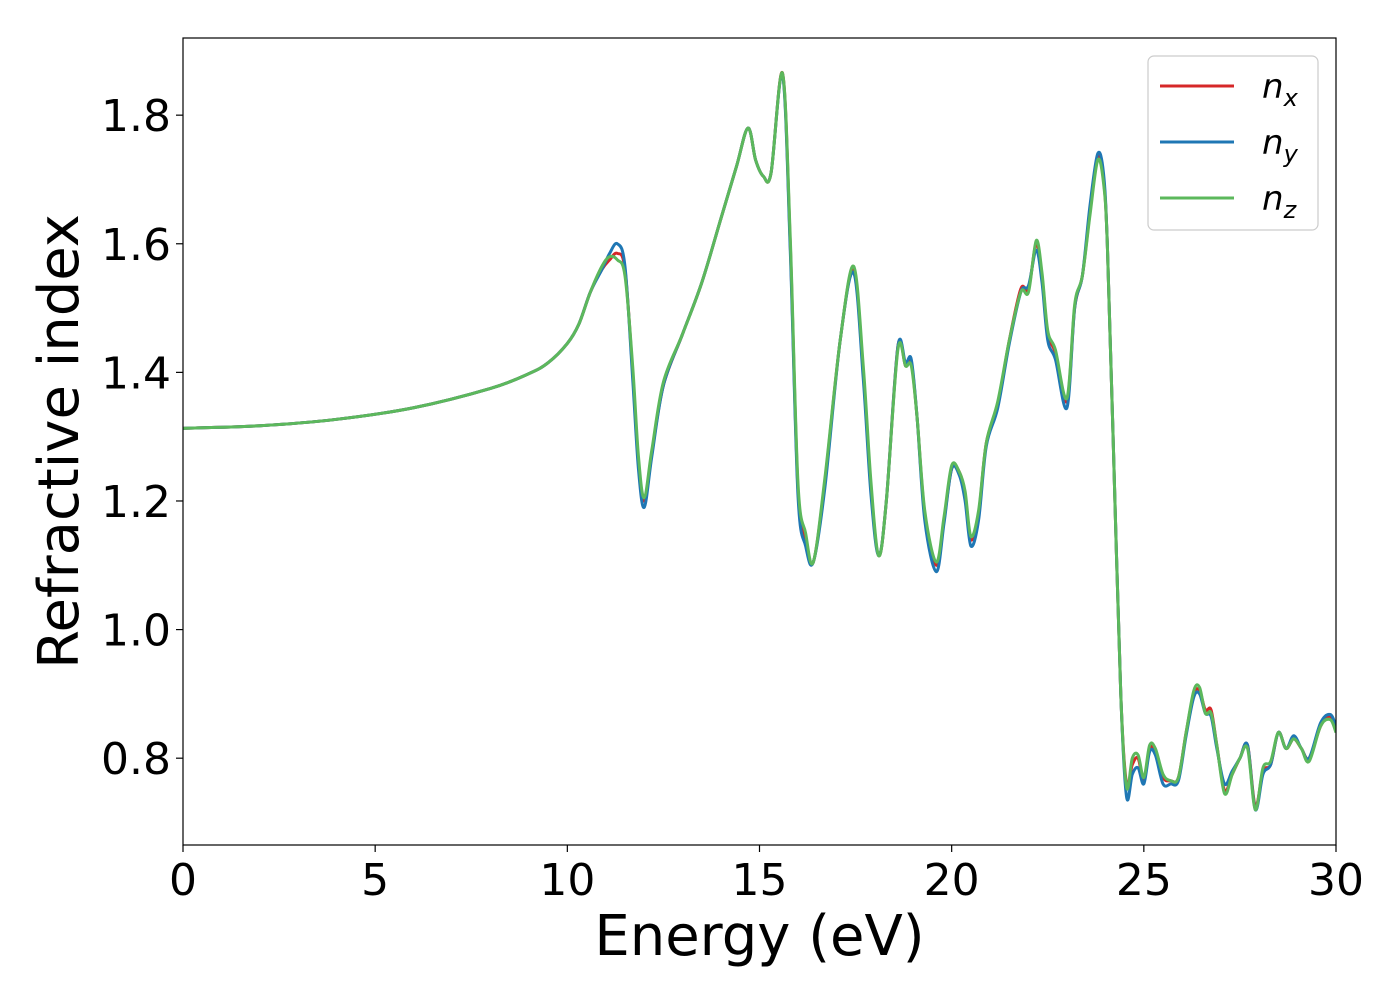 The width and height of the screenshot is (1400, 1000). Describe the element at coordinates (760, 880) in the screenshot. I see `x-tick-label: 15` at that location.